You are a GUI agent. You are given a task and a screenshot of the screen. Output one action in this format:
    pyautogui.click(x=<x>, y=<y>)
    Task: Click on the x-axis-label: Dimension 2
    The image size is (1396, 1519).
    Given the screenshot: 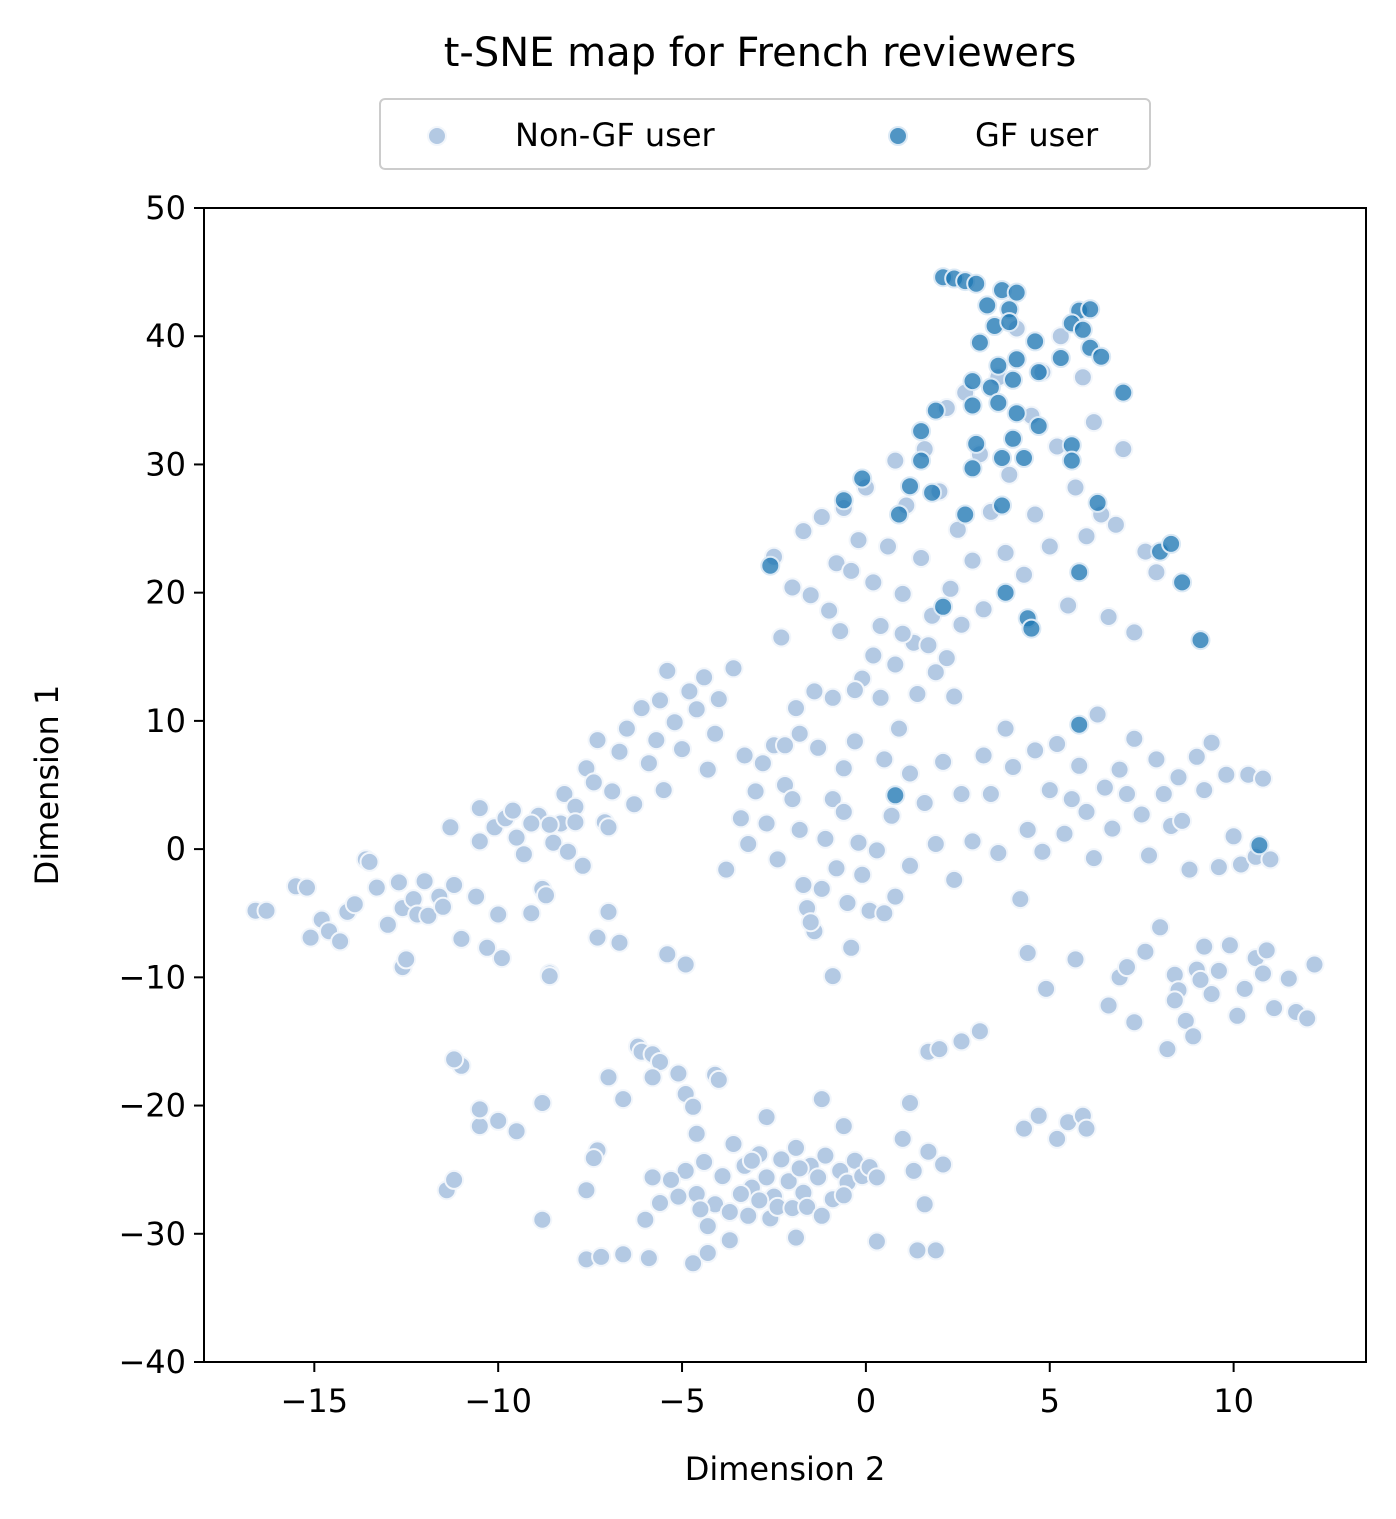 What is the action you would take?
    pyautogui.click(x=785, y=1469)
    